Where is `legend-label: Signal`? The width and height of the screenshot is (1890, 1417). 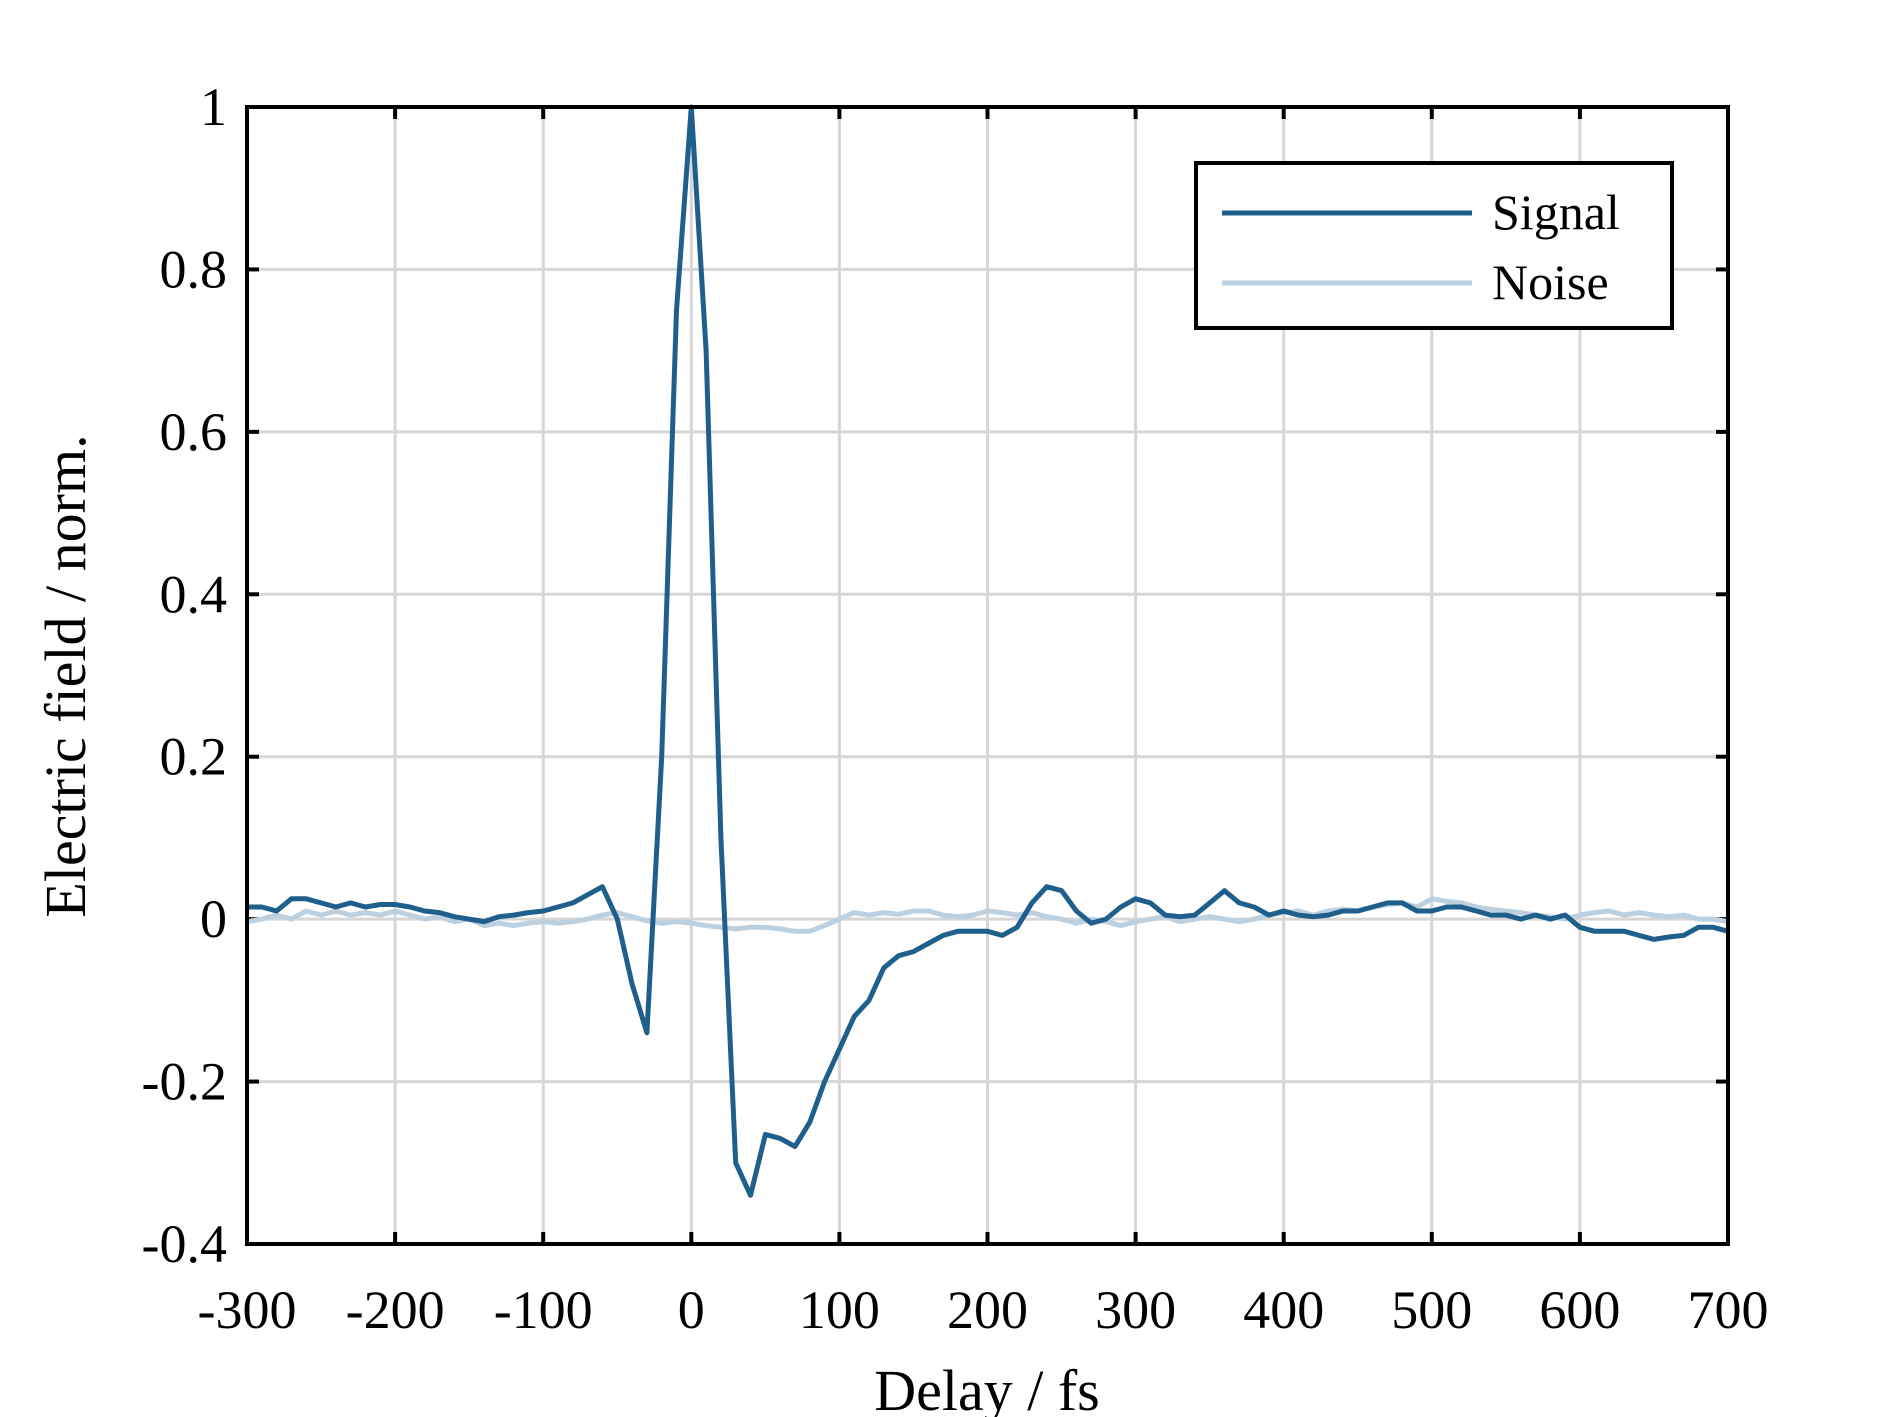 legend-label: Signal is located at coordinates (1556, 212).